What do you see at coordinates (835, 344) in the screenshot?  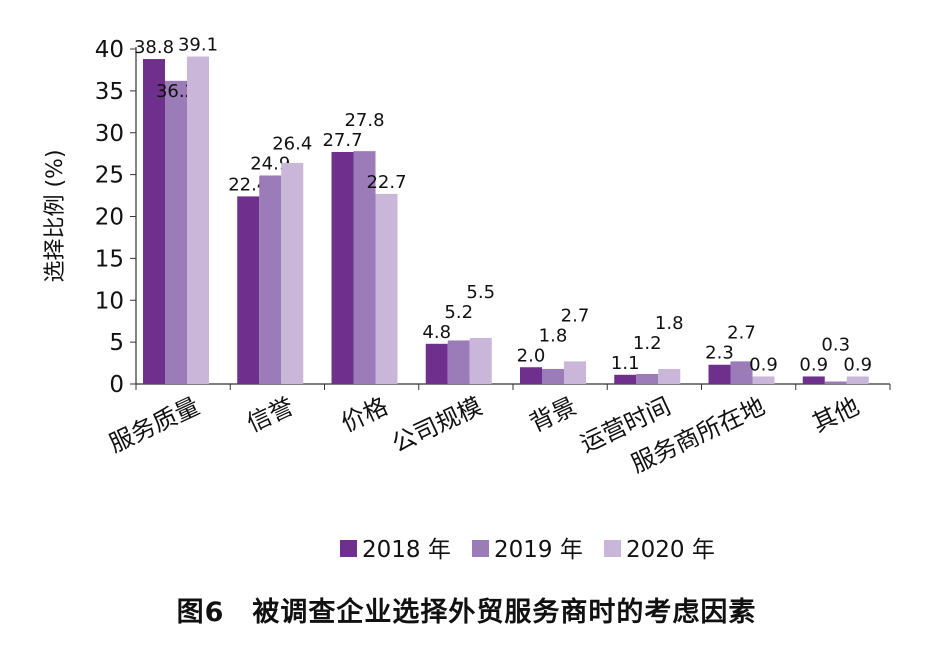 I see `data-label: 0.3` at bounding box center [835, 344].